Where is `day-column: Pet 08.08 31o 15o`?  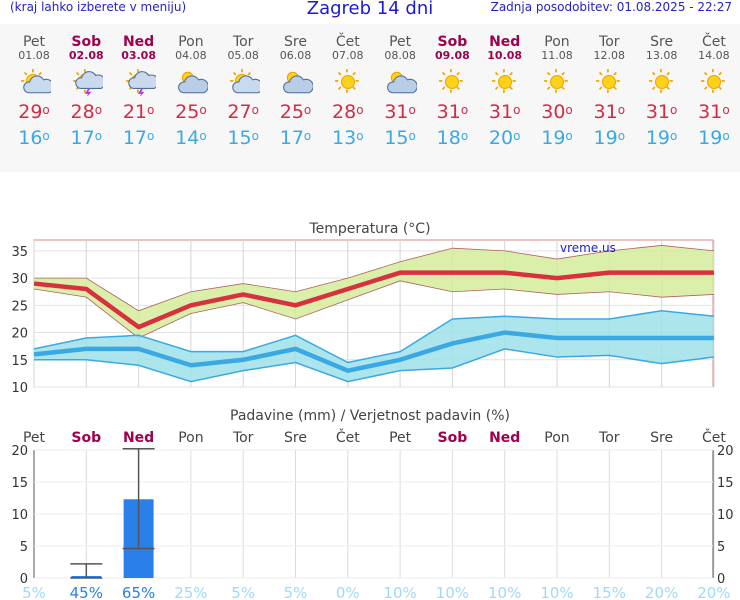
day-column: Pet 08.08 31o 15o is located at coordinates (400, 98).